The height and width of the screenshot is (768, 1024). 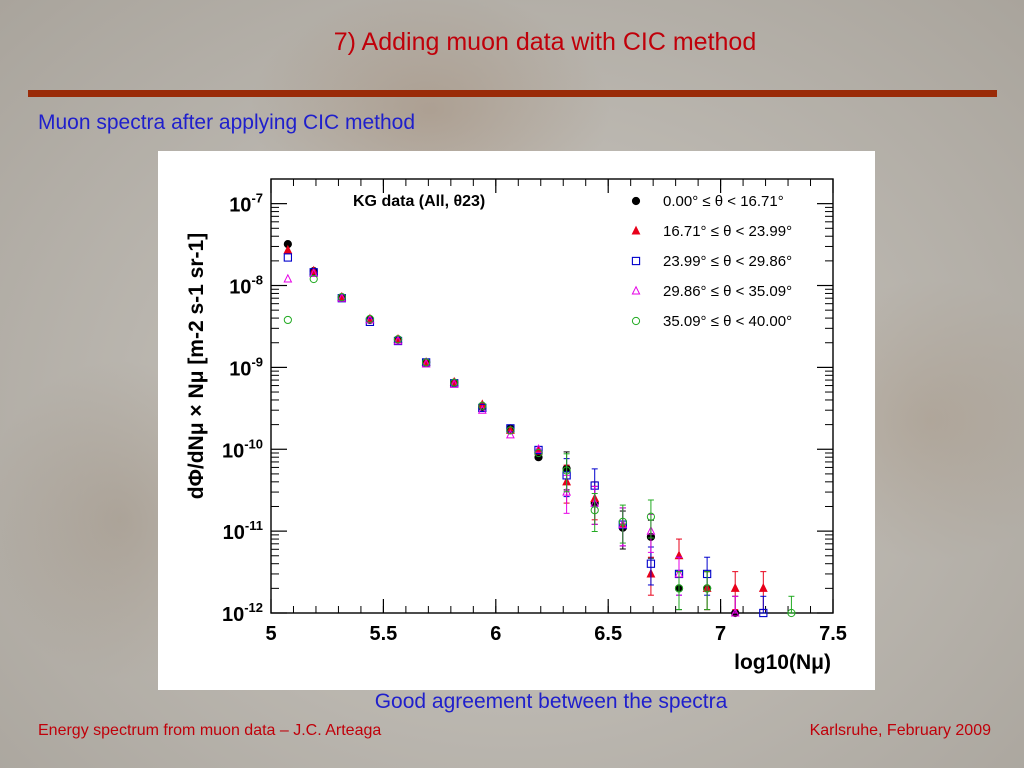 I want to click on y-tick-label: 10⁻⁹, so click(x=246, y=367).